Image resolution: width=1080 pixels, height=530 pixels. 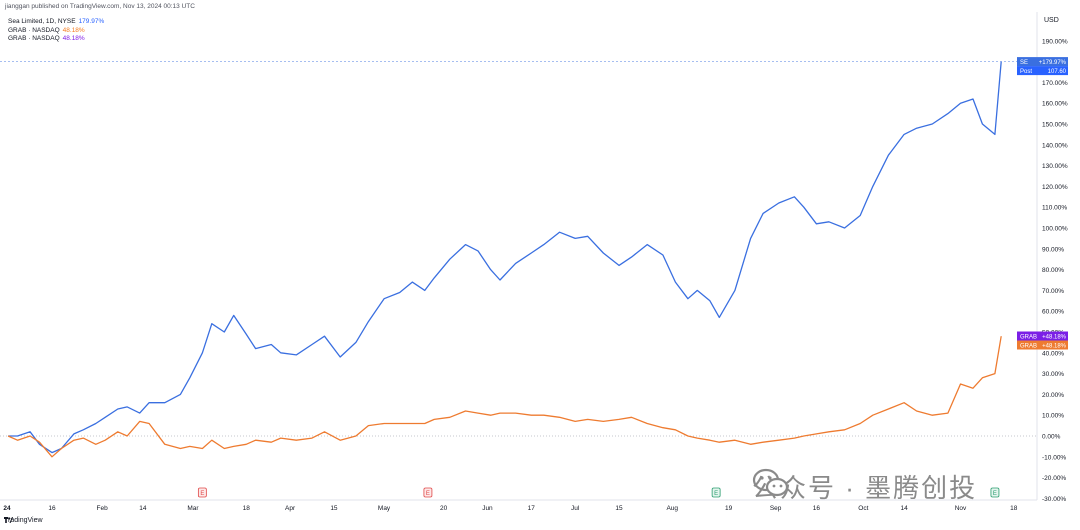 What do you see at coordinates (1053, 63) in the screenshot?
I see `badge-se-value: +179.97%` at bounding box center [1053, 63].